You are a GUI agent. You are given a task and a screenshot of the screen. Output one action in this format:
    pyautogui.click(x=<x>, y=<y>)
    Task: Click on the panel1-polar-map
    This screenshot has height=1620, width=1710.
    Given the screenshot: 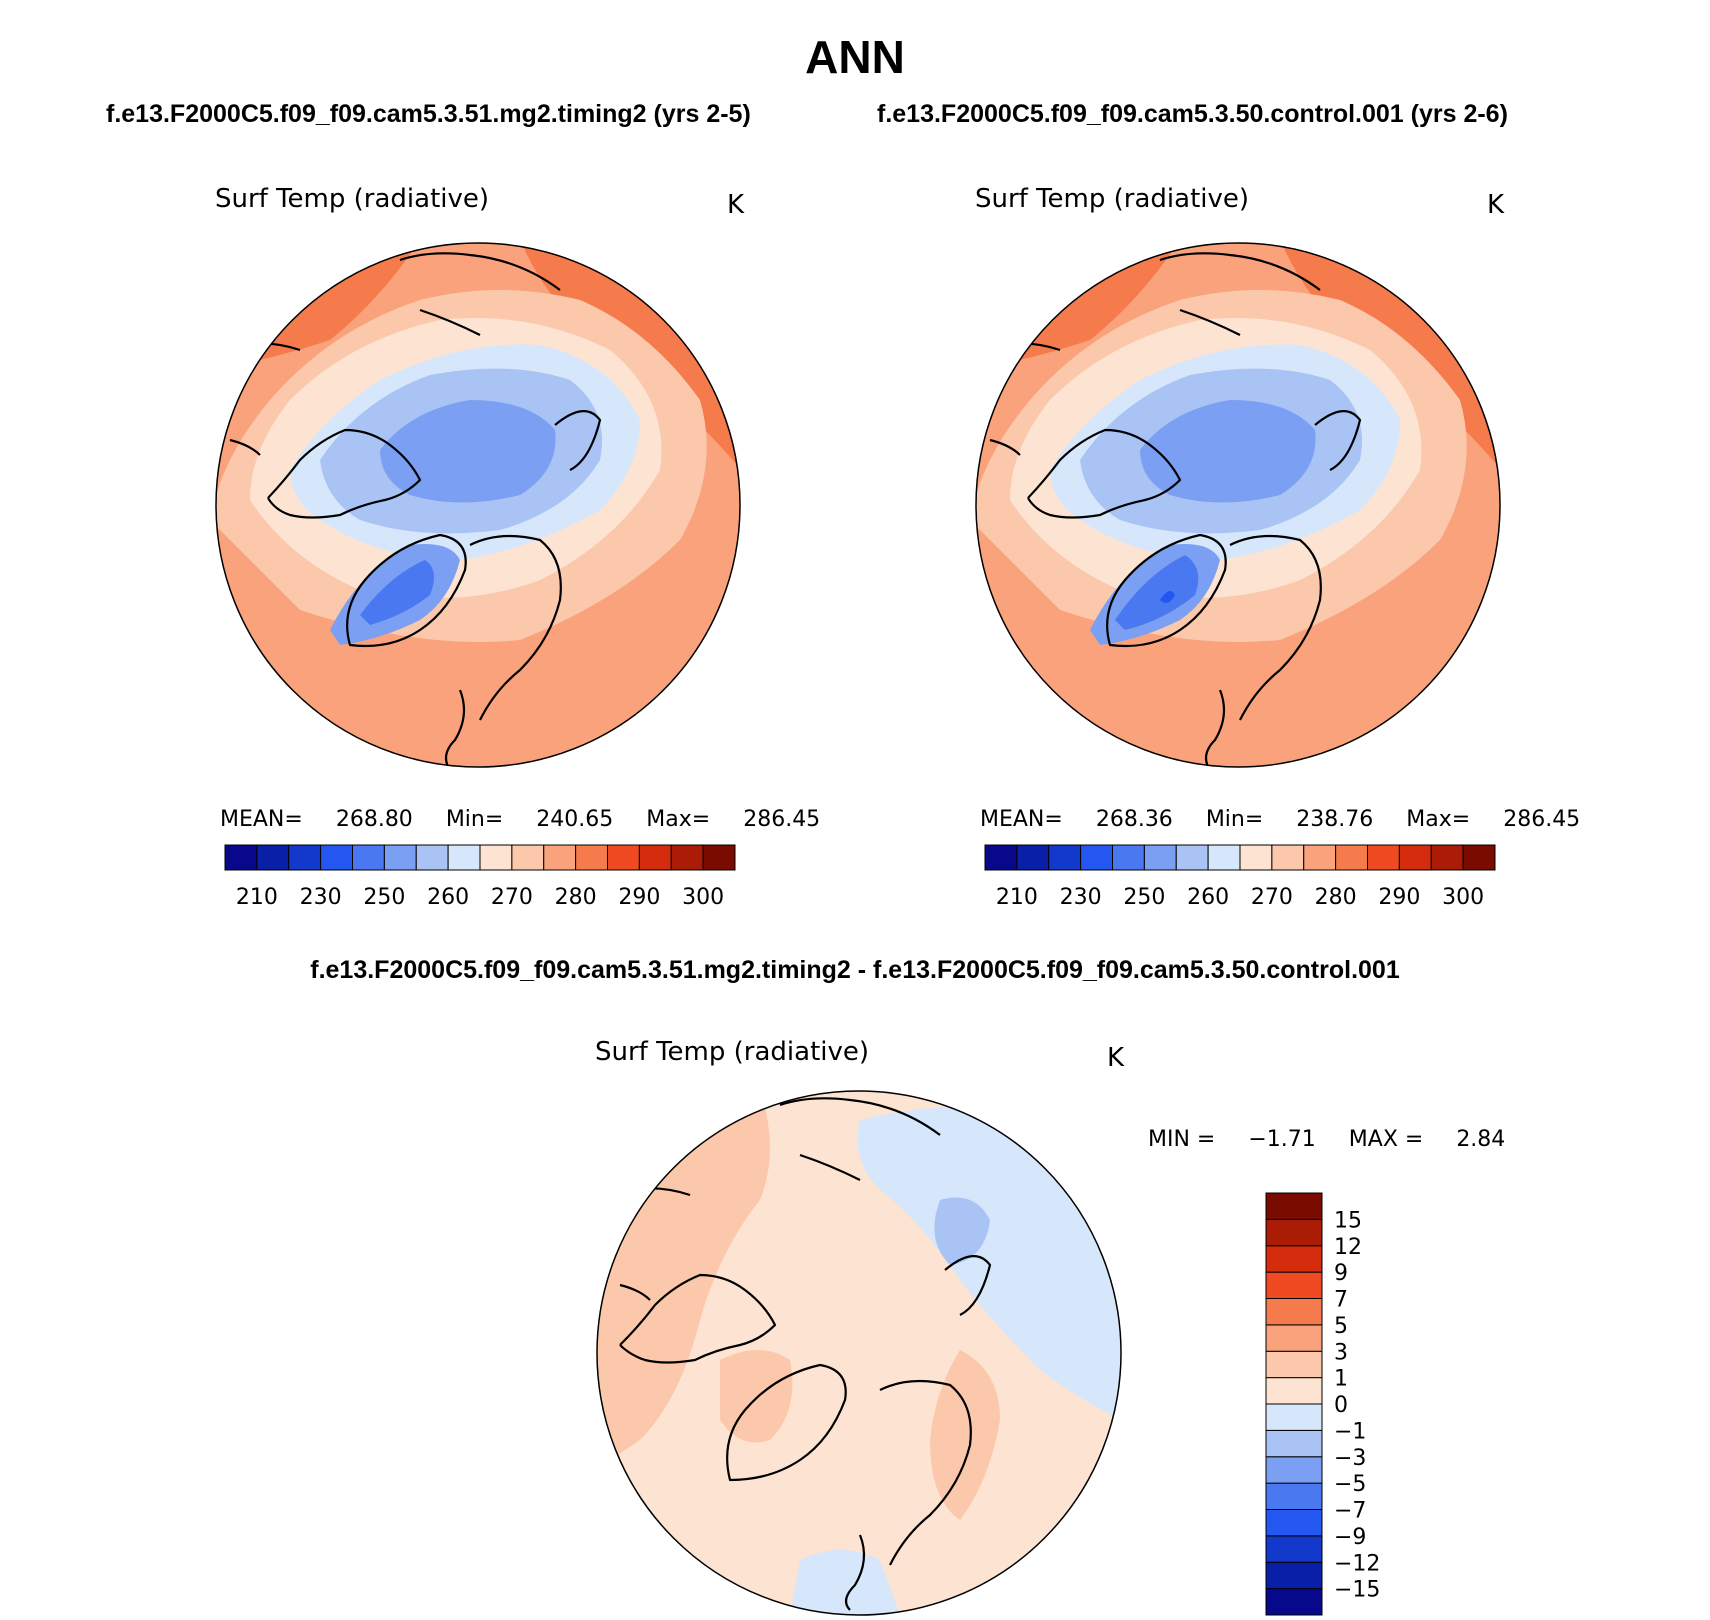 What is the action you would take?
    pyautogui.click(x=478, y=505)
    